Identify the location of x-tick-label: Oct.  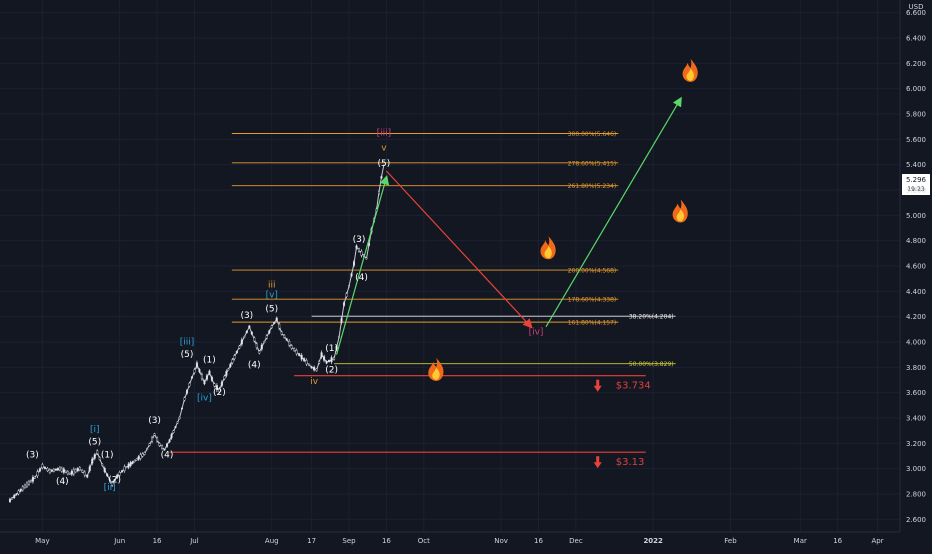
(424, 541).